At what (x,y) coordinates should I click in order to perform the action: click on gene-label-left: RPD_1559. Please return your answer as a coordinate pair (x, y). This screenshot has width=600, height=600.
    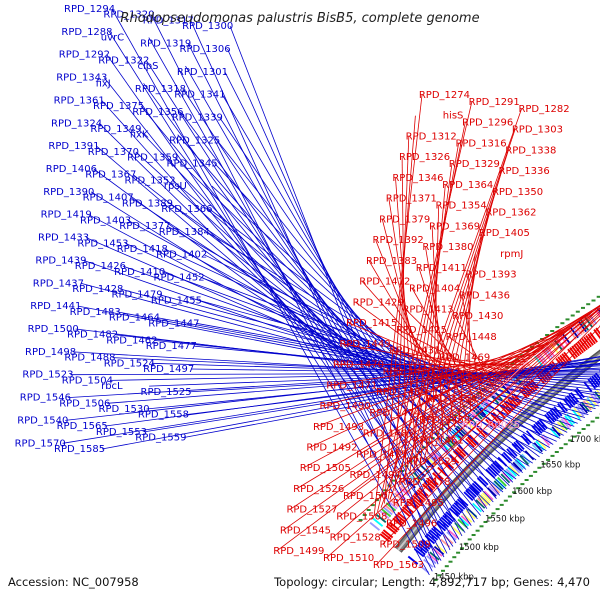
    Looking at the image, I should click on (160, 438).